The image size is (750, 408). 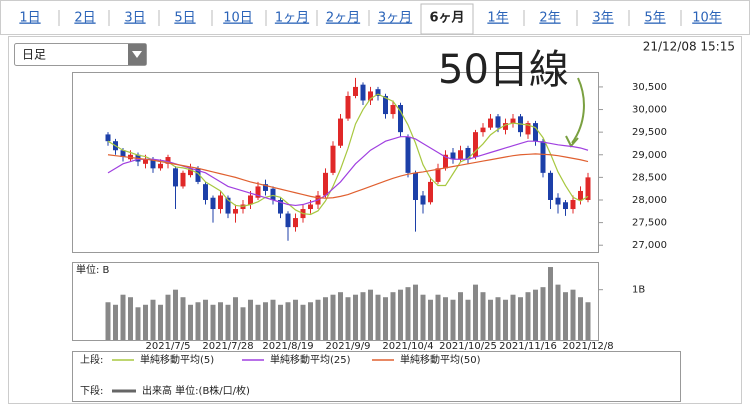 What do you see at coordinates (348, 176) in the screenshot?
I see `moving-average` at bounding box center [348, 176].